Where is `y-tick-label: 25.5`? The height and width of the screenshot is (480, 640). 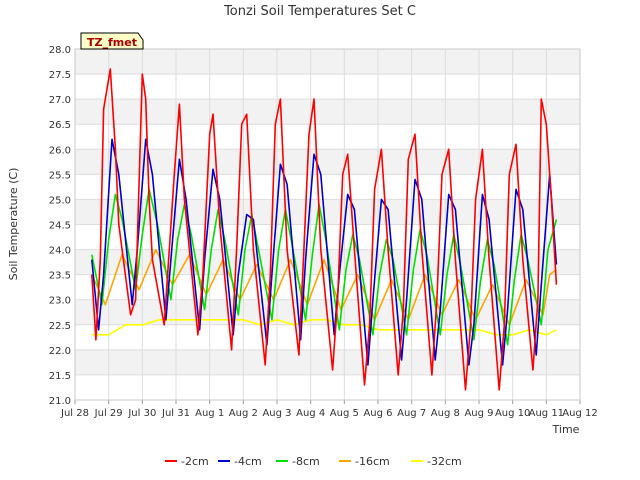 y-tick-label: 25.5 is located at coordinates (60, 175).